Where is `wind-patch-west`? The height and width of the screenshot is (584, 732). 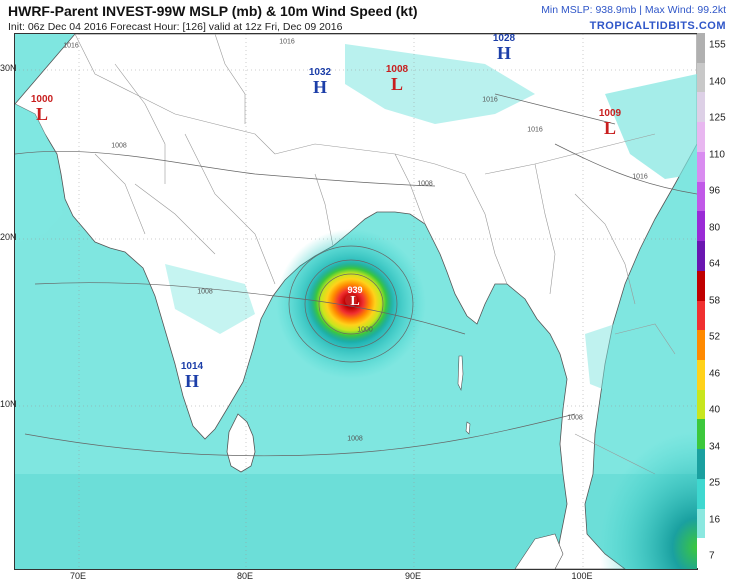
wind-patch-west is located at coordinates (39, 174).